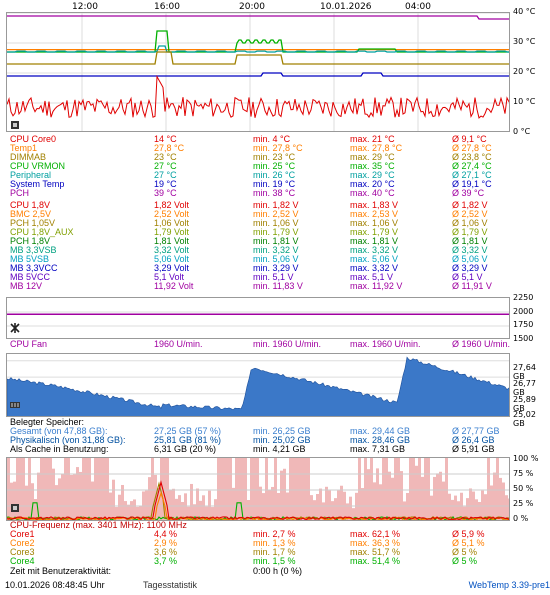 This screenshot has width=550, height=595. Describe the element at coordinates (172, 223) in the screenshot. I see `volt-row-cur: 1,06 Volt` at that location.